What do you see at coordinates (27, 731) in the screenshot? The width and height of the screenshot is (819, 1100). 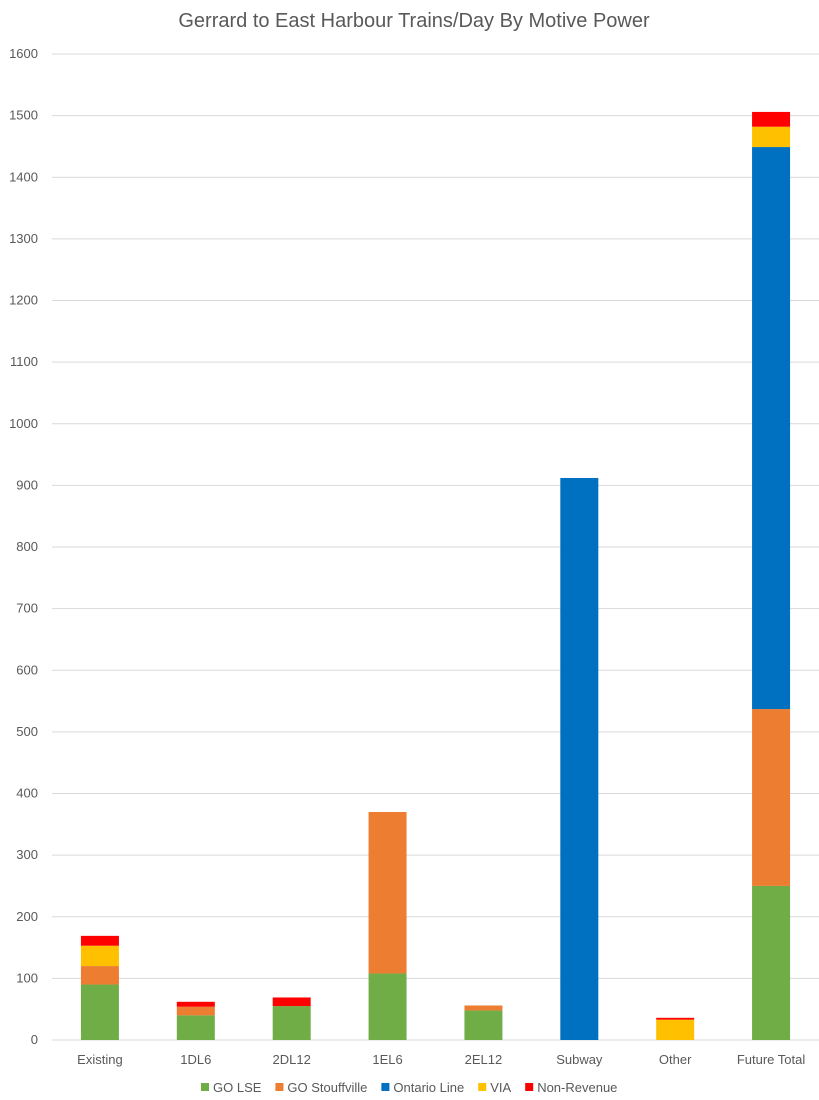 I see `y-tick-label: 500` at bounding box center [27, 731].